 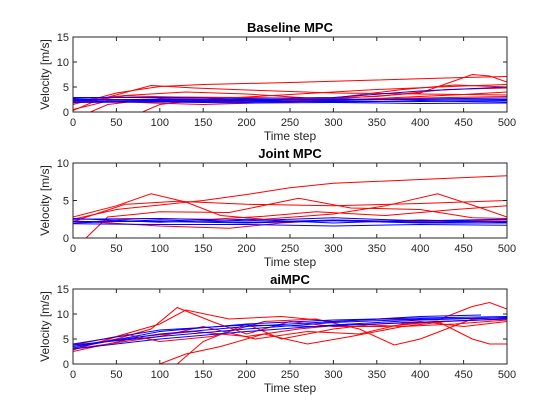 I want to click on chart-title: Joint MPC, so click(x=290, y=153).